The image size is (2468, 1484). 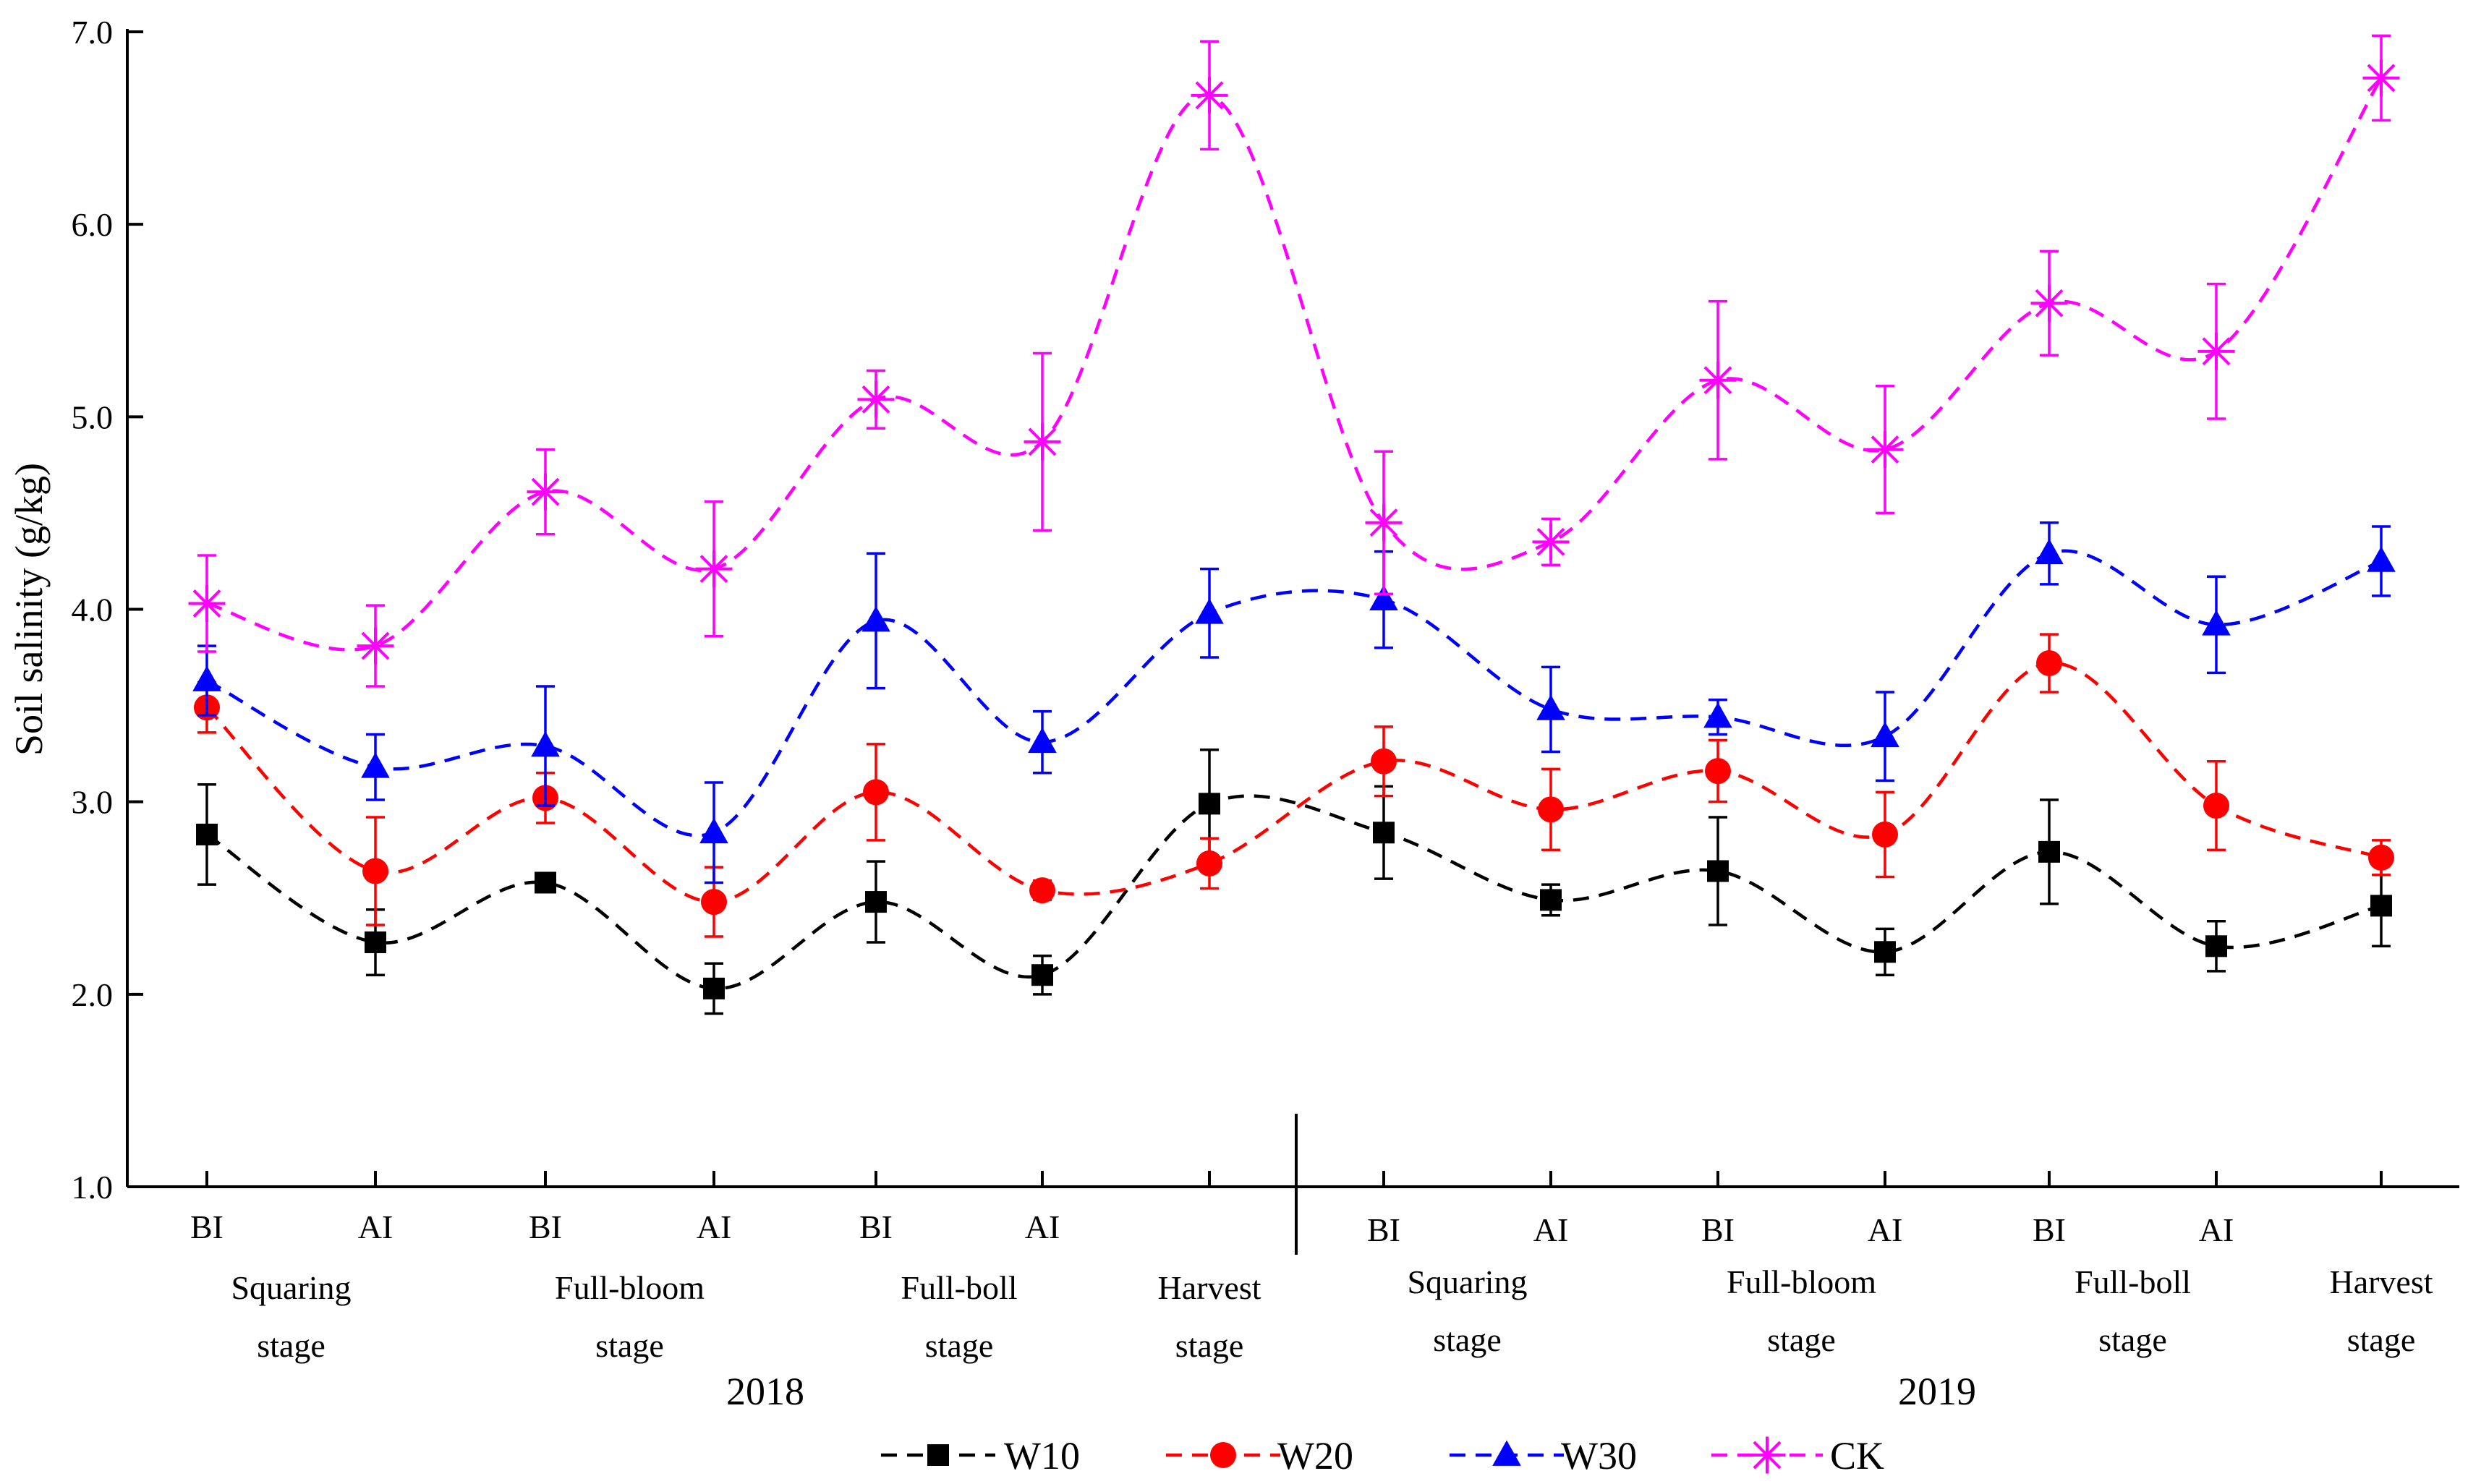 I want to click on series-line-w10, so click(x=1293, y=892).